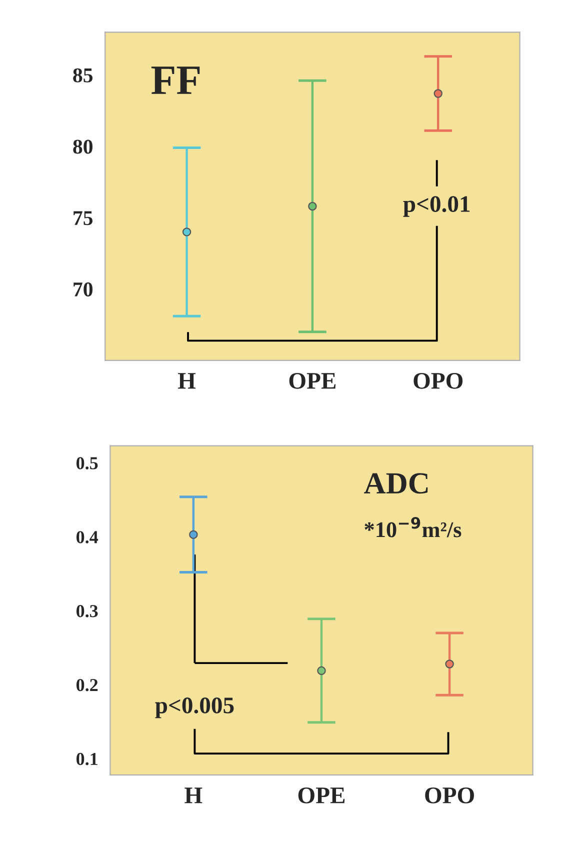  I want to click on y-tick-label: 0.2, so click(87, 685).